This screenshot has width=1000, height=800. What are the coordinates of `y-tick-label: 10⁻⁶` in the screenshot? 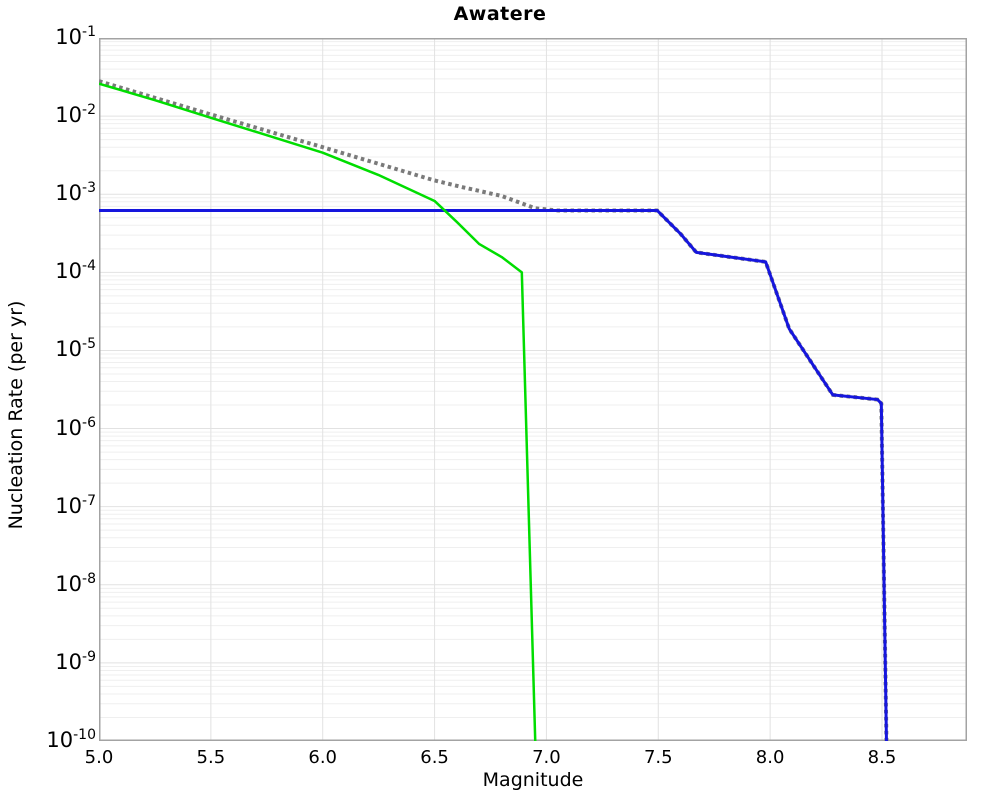 It's located at (75, 427).